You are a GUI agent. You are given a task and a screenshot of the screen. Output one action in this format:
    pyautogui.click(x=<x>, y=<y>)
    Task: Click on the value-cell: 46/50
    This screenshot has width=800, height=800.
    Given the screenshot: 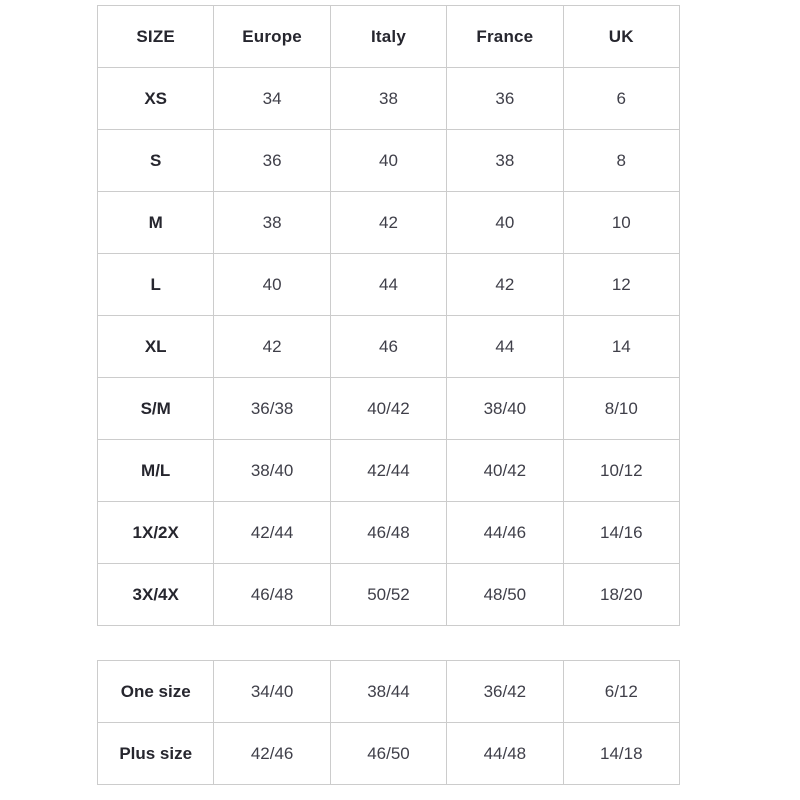 What is the action you would take?
    pyautogui.click(x=388, y=753)
    